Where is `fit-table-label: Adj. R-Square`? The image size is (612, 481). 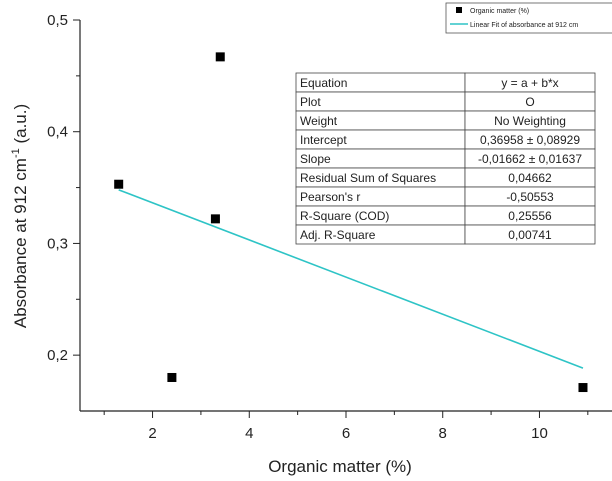 fit-table-label: Adj. R-Square is located at coordinates (338, 235).